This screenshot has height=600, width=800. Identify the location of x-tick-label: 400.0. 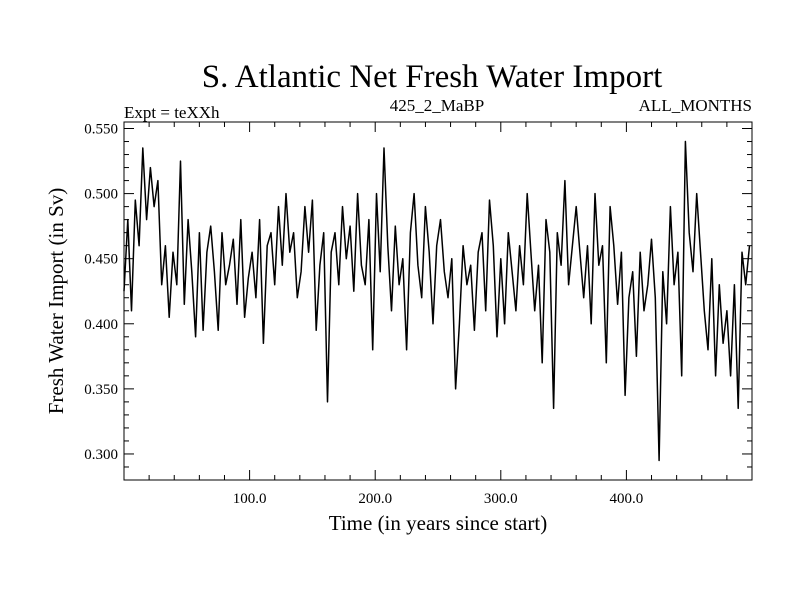
(627, 499).